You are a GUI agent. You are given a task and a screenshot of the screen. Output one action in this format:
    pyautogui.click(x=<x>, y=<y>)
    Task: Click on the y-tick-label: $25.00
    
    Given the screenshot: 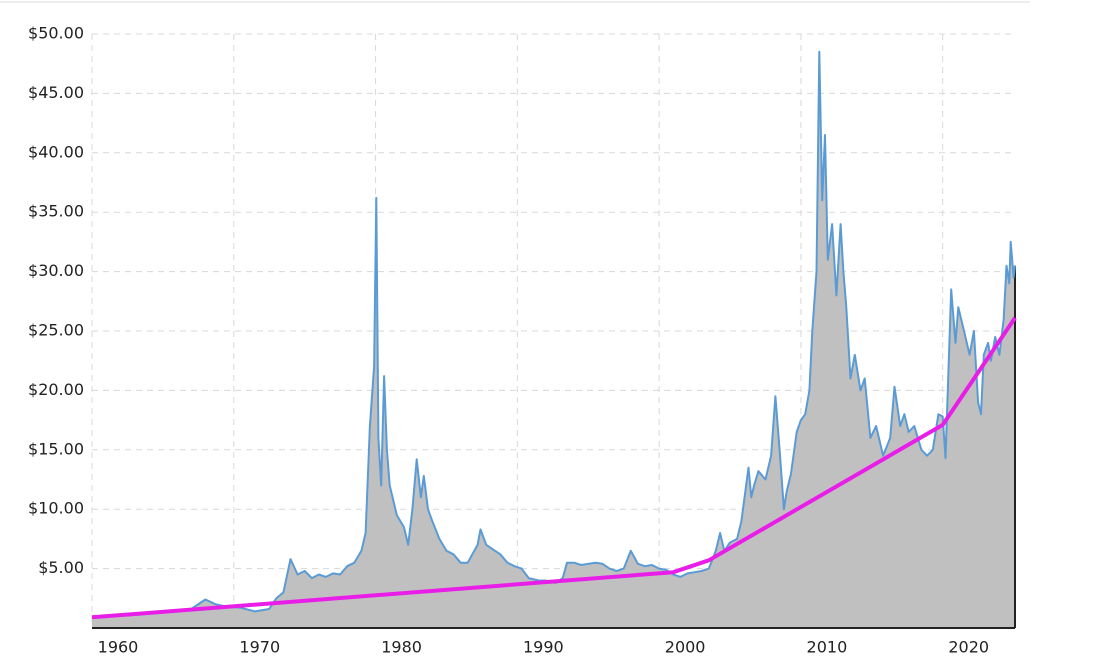 What is the action you would take?
    pyautogui.click(x=56, y=330)
    